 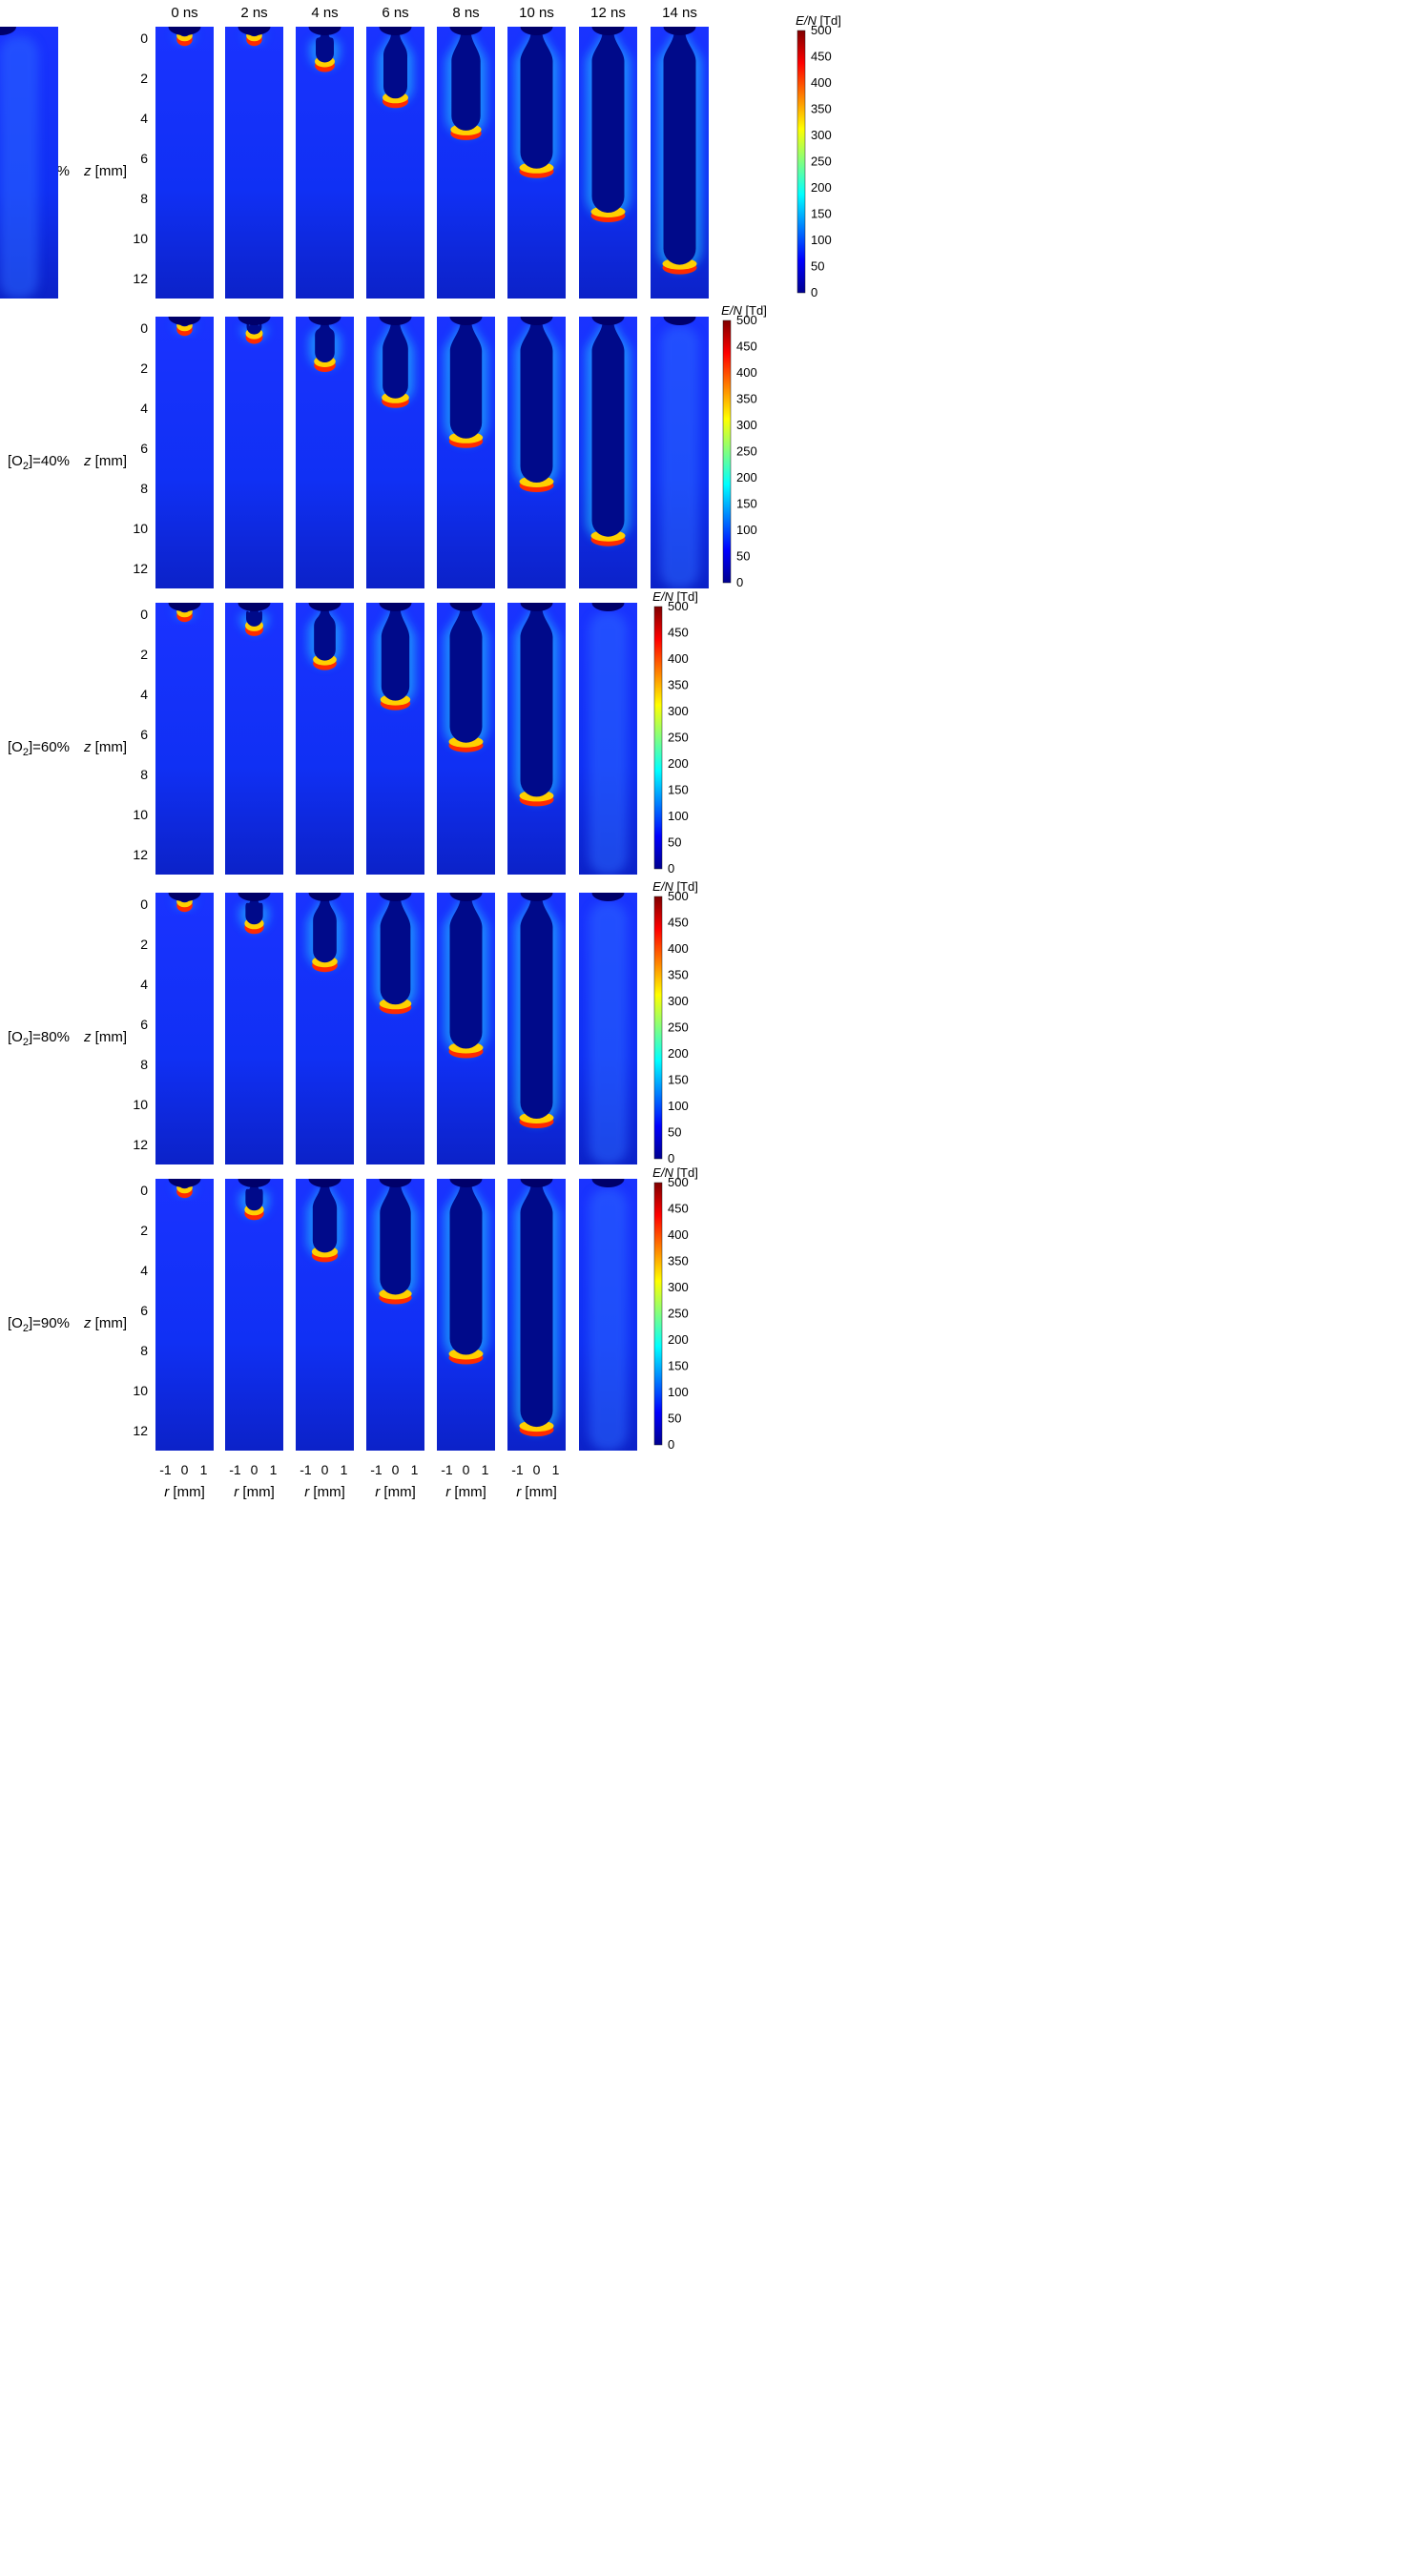 I want to click on z-tick-label: 10, so click(x=140, y=1104).